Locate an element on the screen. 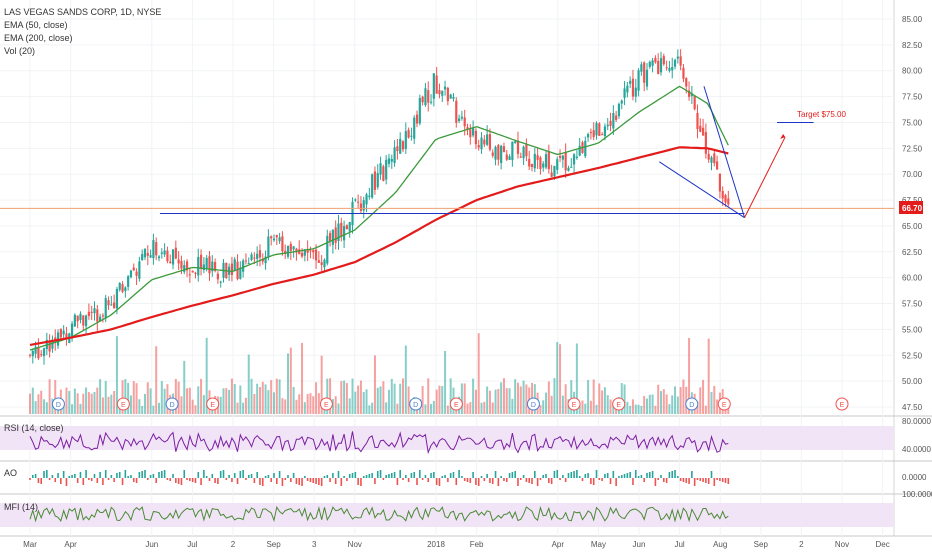 The width and height of the screenshot is (932, 555). target-arrowhead is located at coordinates (783, 136).